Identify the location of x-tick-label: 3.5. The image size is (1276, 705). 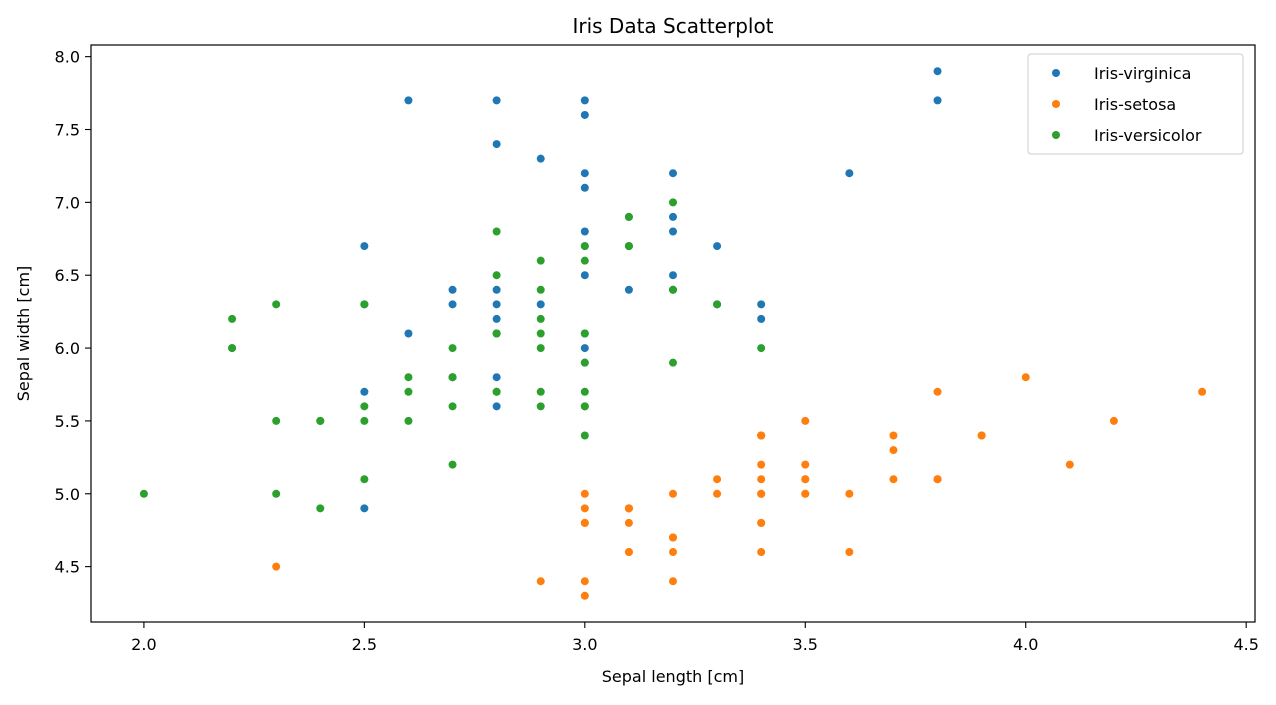
(805, 644).